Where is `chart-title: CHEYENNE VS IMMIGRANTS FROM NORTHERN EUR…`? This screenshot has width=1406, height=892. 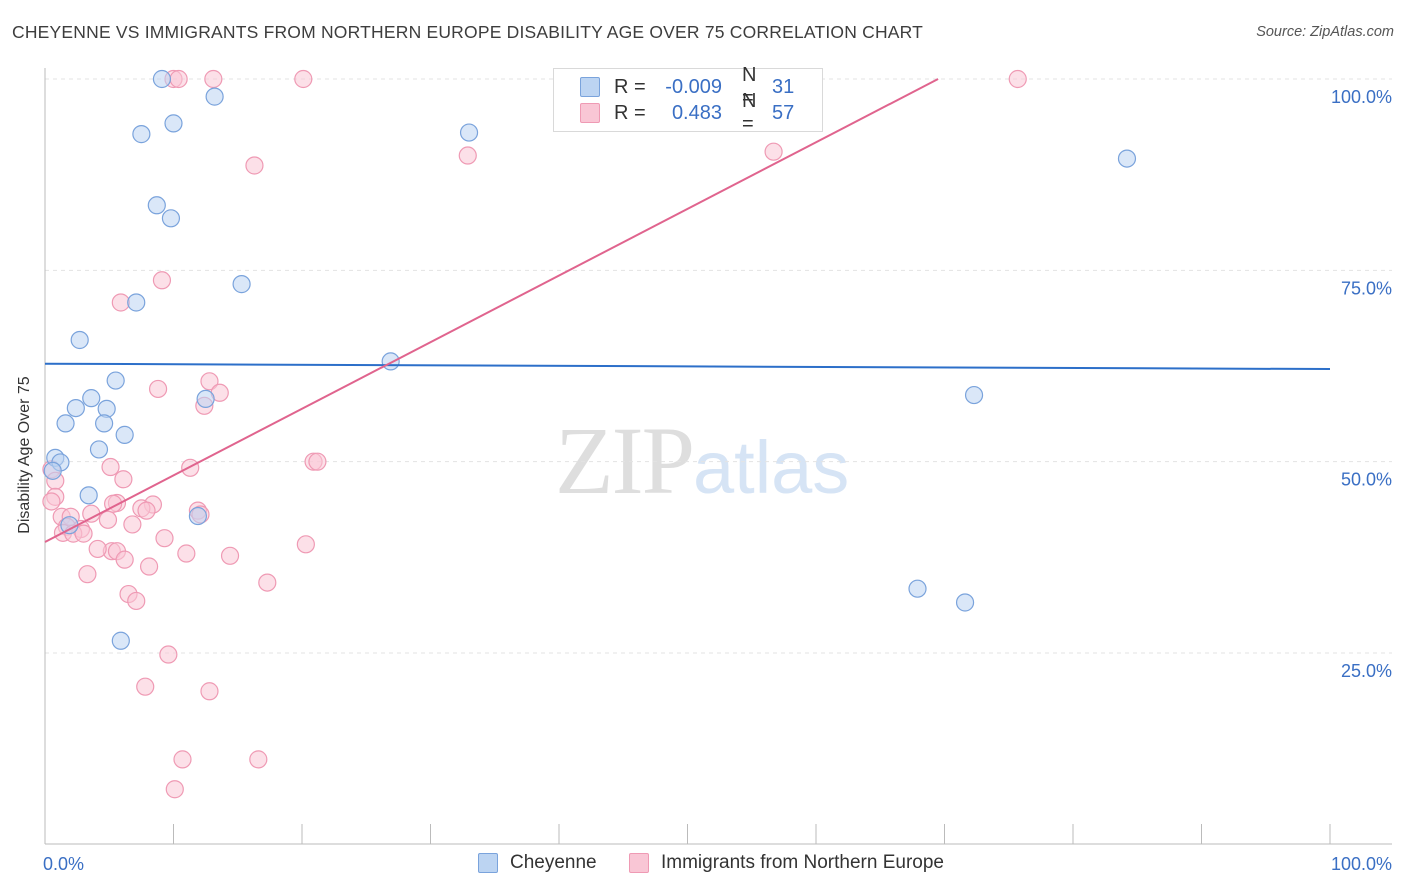
chart-title: CHEYENNE VS IMMIGRANTS FROM NORTHERN EUR… is located at coordinates (468, 32).